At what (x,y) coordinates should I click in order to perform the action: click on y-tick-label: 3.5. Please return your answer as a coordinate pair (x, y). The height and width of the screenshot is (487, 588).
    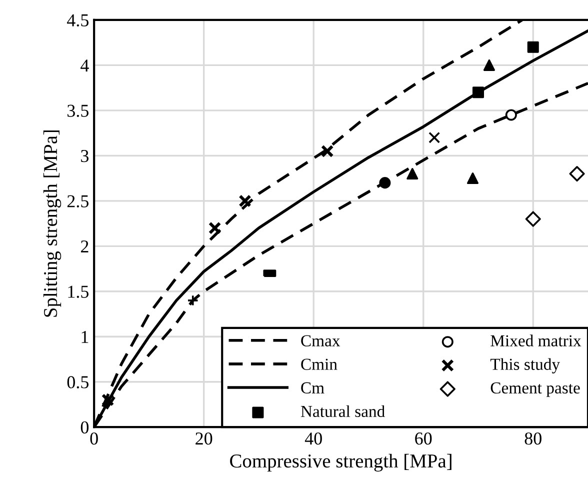
    Looking at the image, I should click on (78, 110).